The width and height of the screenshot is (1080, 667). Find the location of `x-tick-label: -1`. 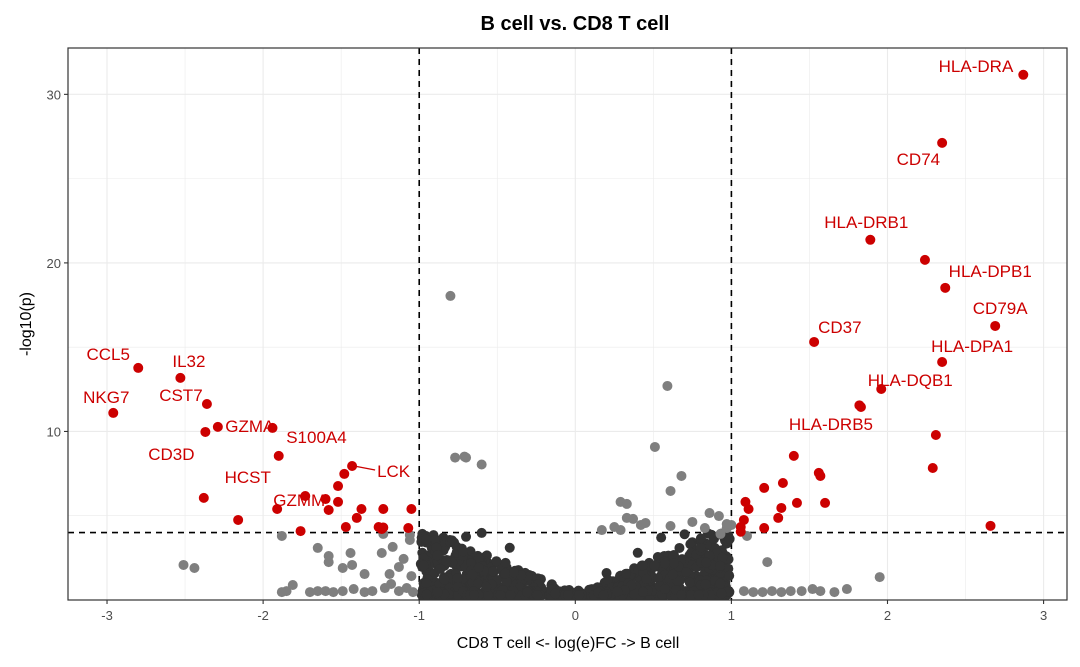

x-tick-label: -1 is located at coordinates (419, 615).